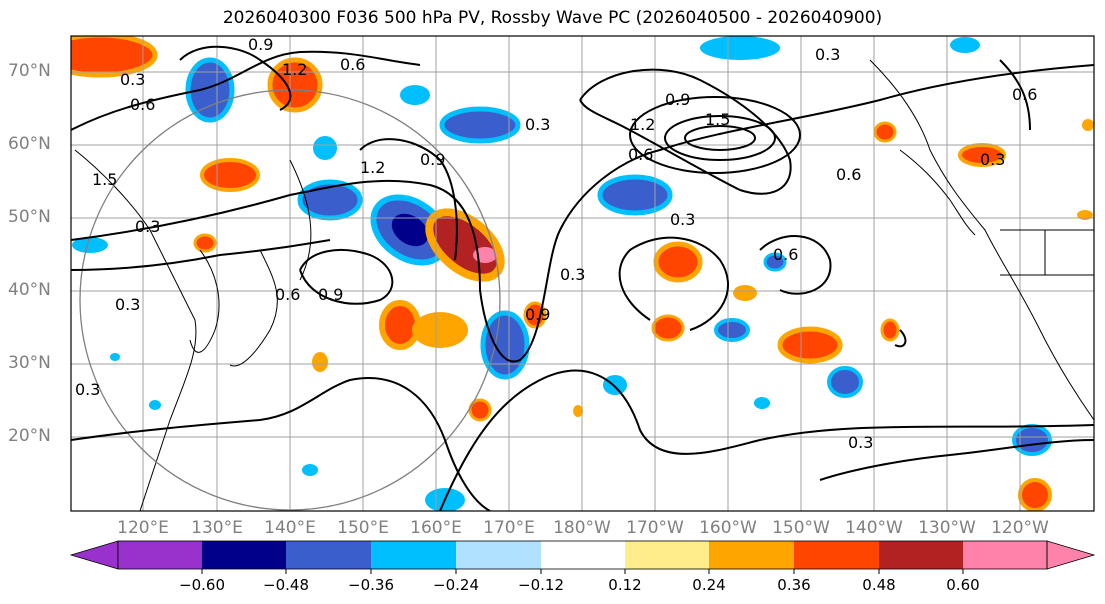  I want to click on lon-label: 140°E, so click(290, 528).